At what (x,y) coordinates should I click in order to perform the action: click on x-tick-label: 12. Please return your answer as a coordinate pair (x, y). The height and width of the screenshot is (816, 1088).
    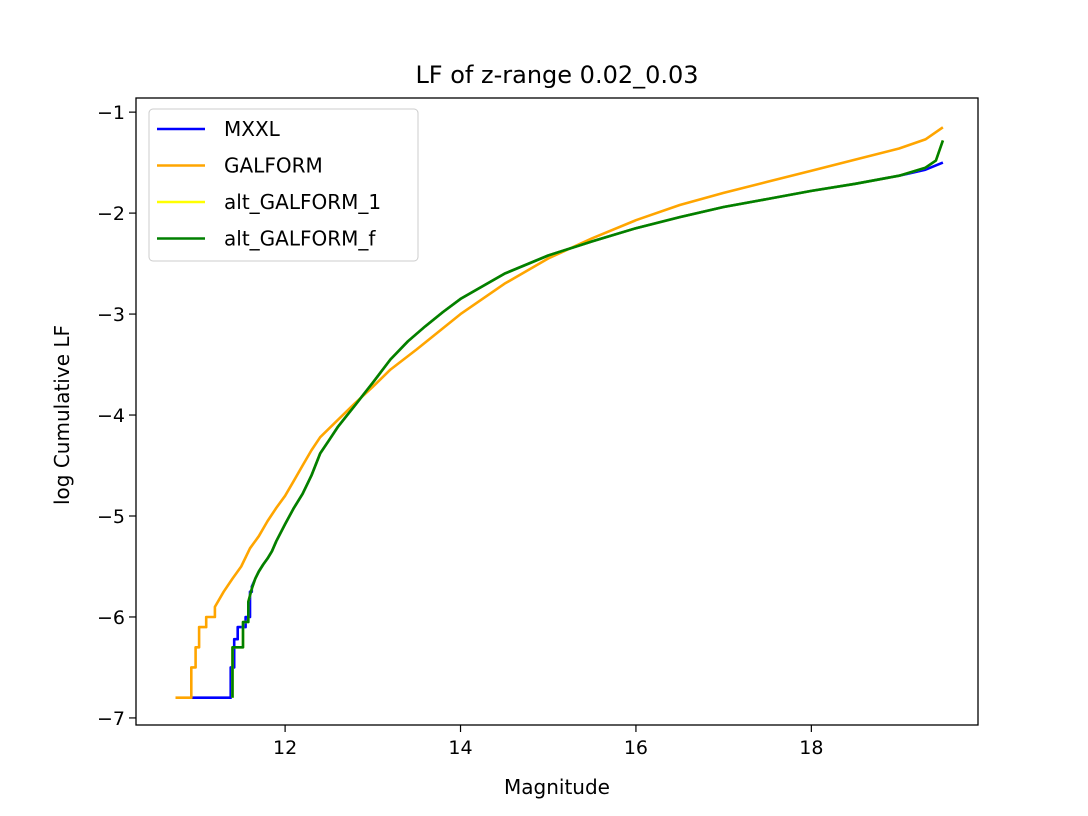
    Looking at the image, I should click on (285, 748).